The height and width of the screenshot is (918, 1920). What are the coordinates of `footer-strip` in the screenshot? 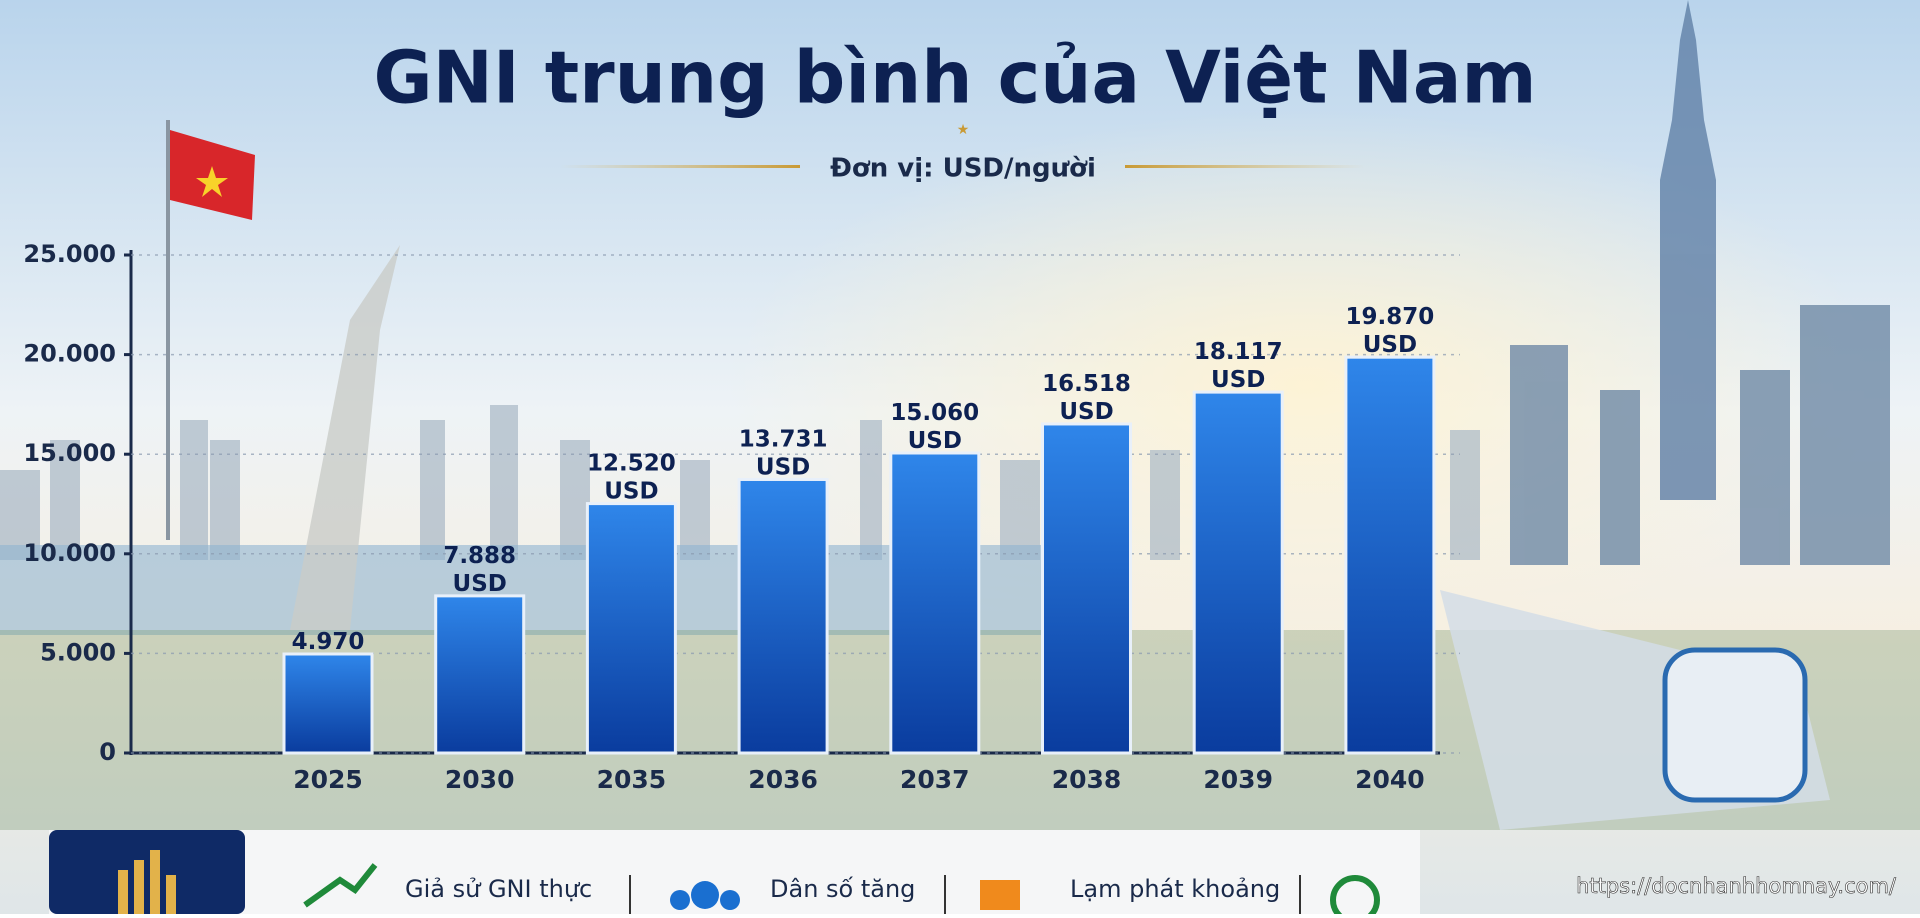 It's located at (734, 874).